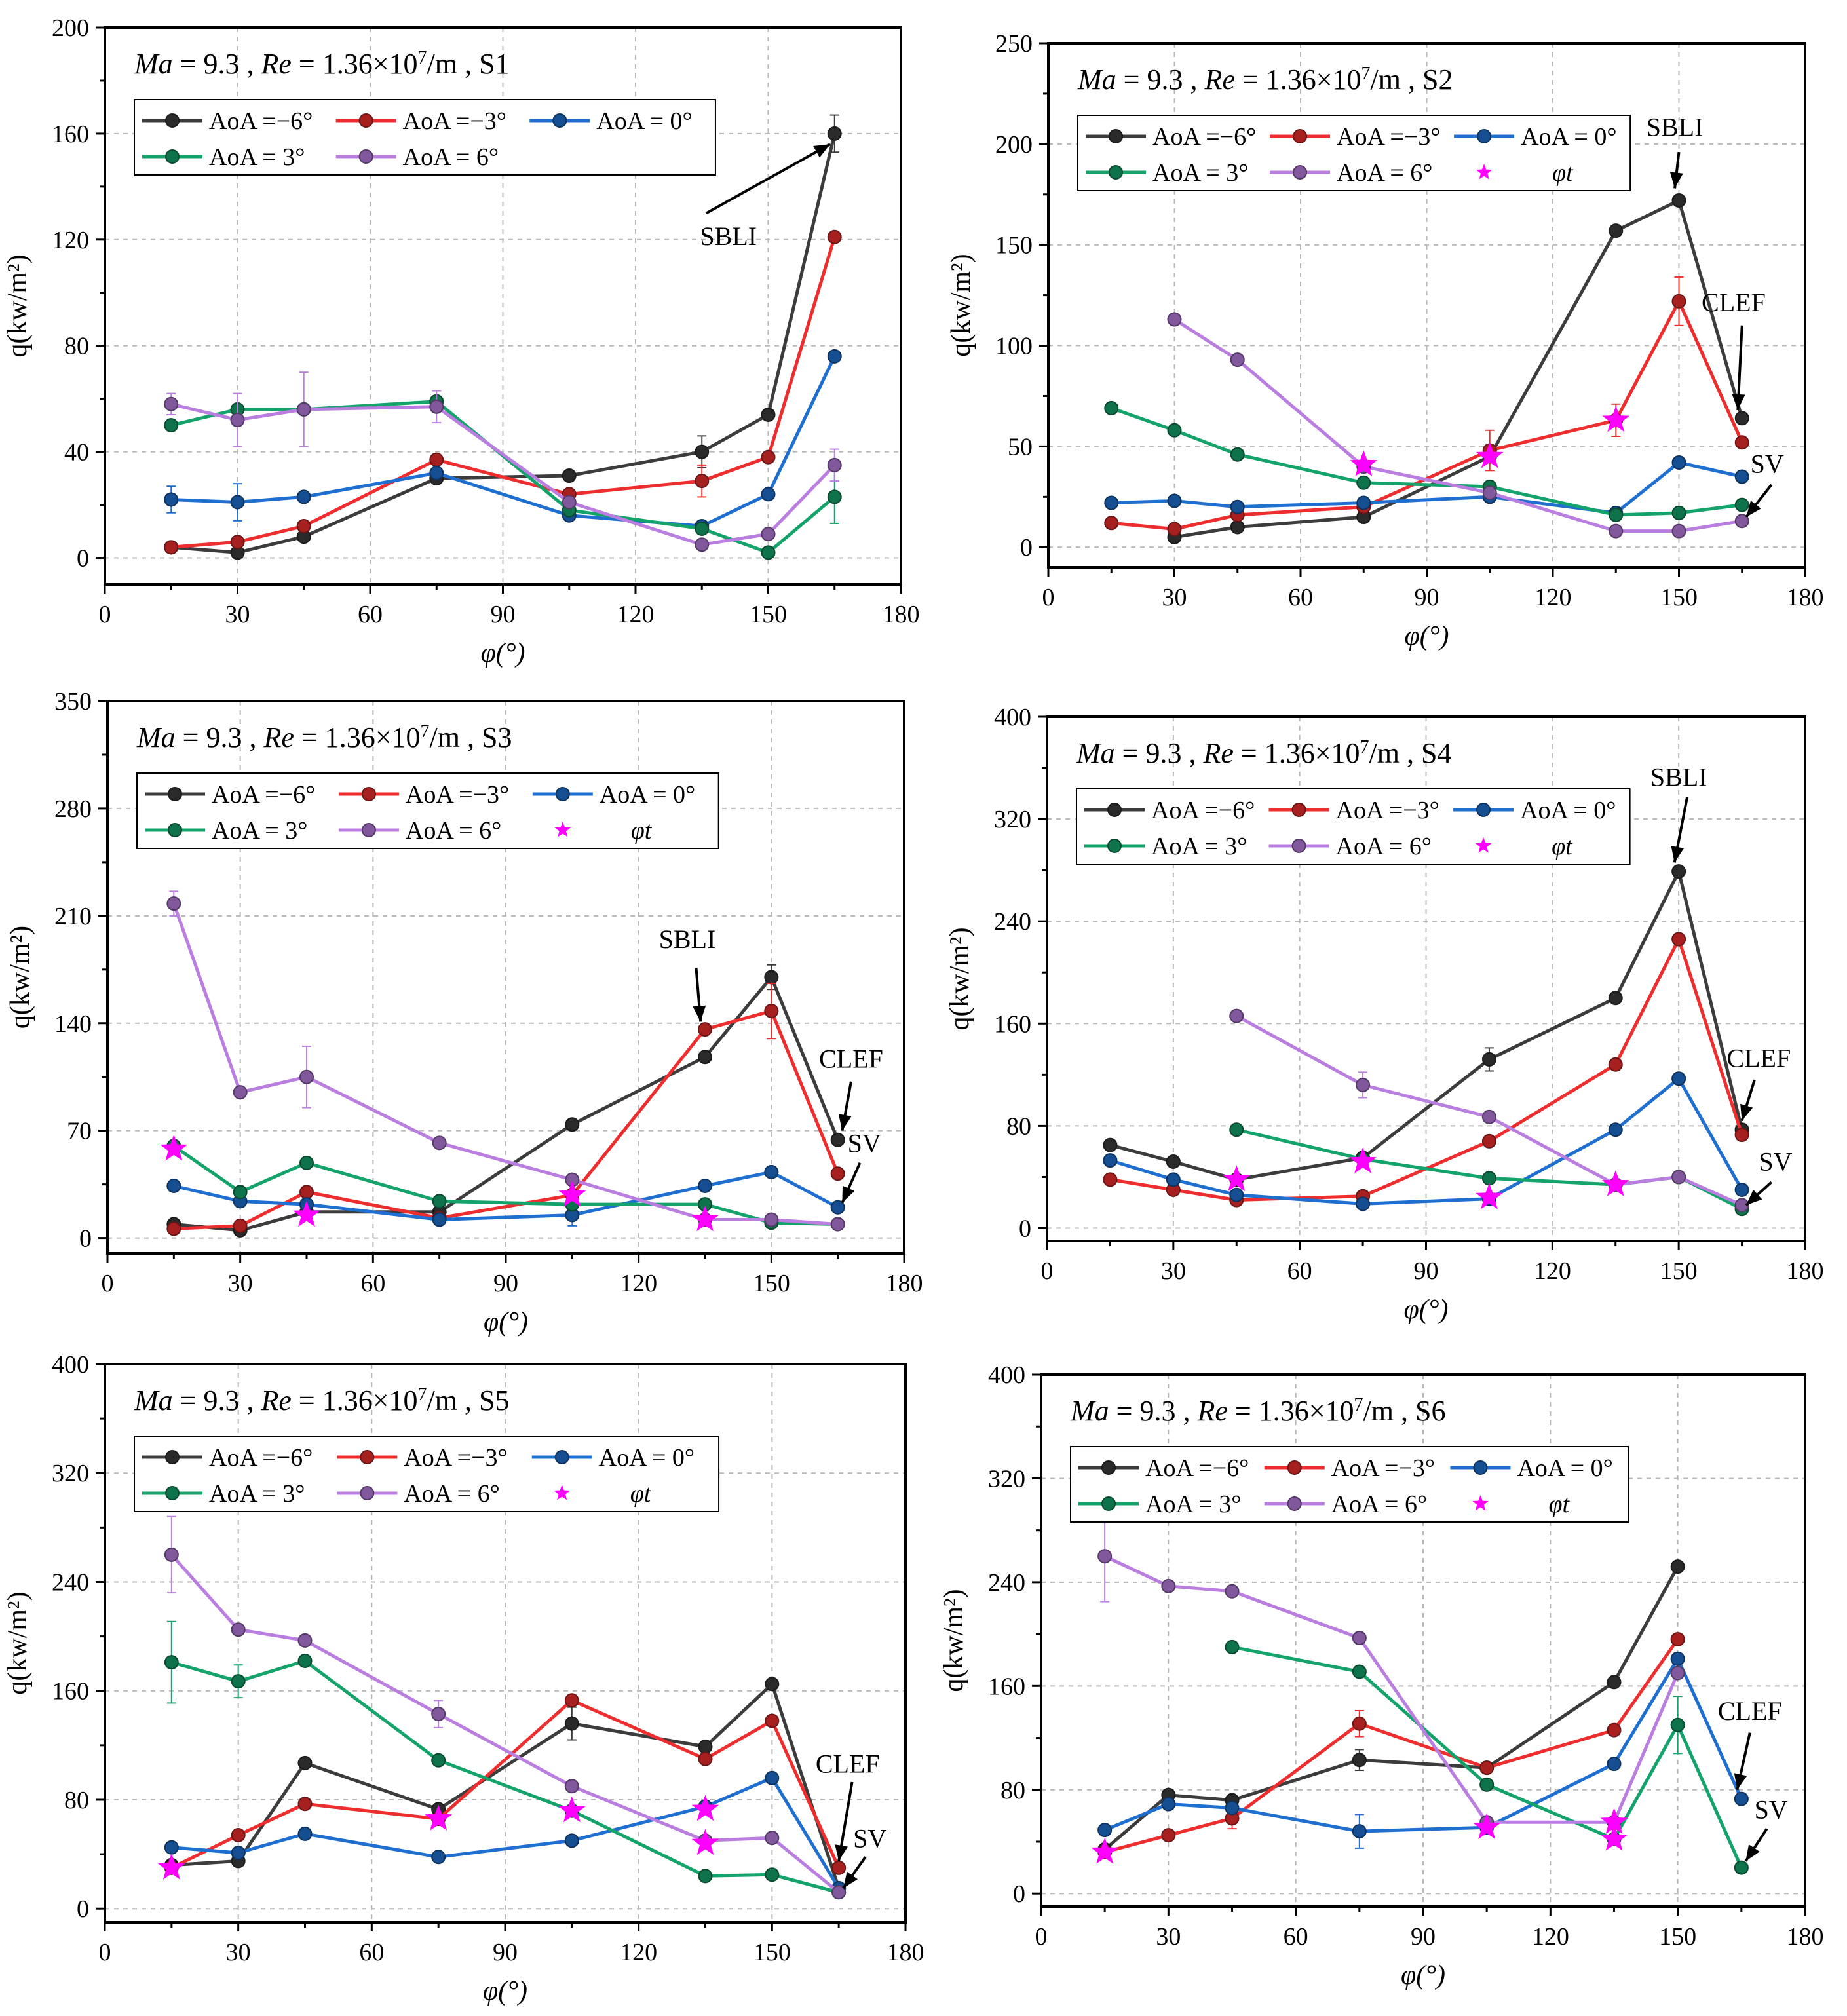 The height and width of the screenshot is (2016, 1847). I want to click on series-AoA_-6, so click(503, 337).